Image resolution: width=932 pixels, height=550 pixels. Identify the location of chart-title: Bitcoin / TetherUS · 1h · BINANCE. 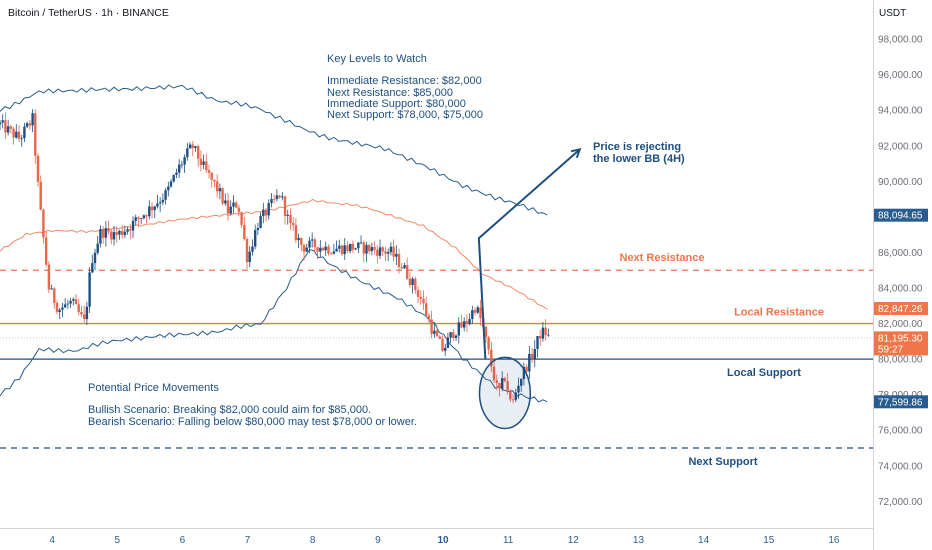
(88, 13).